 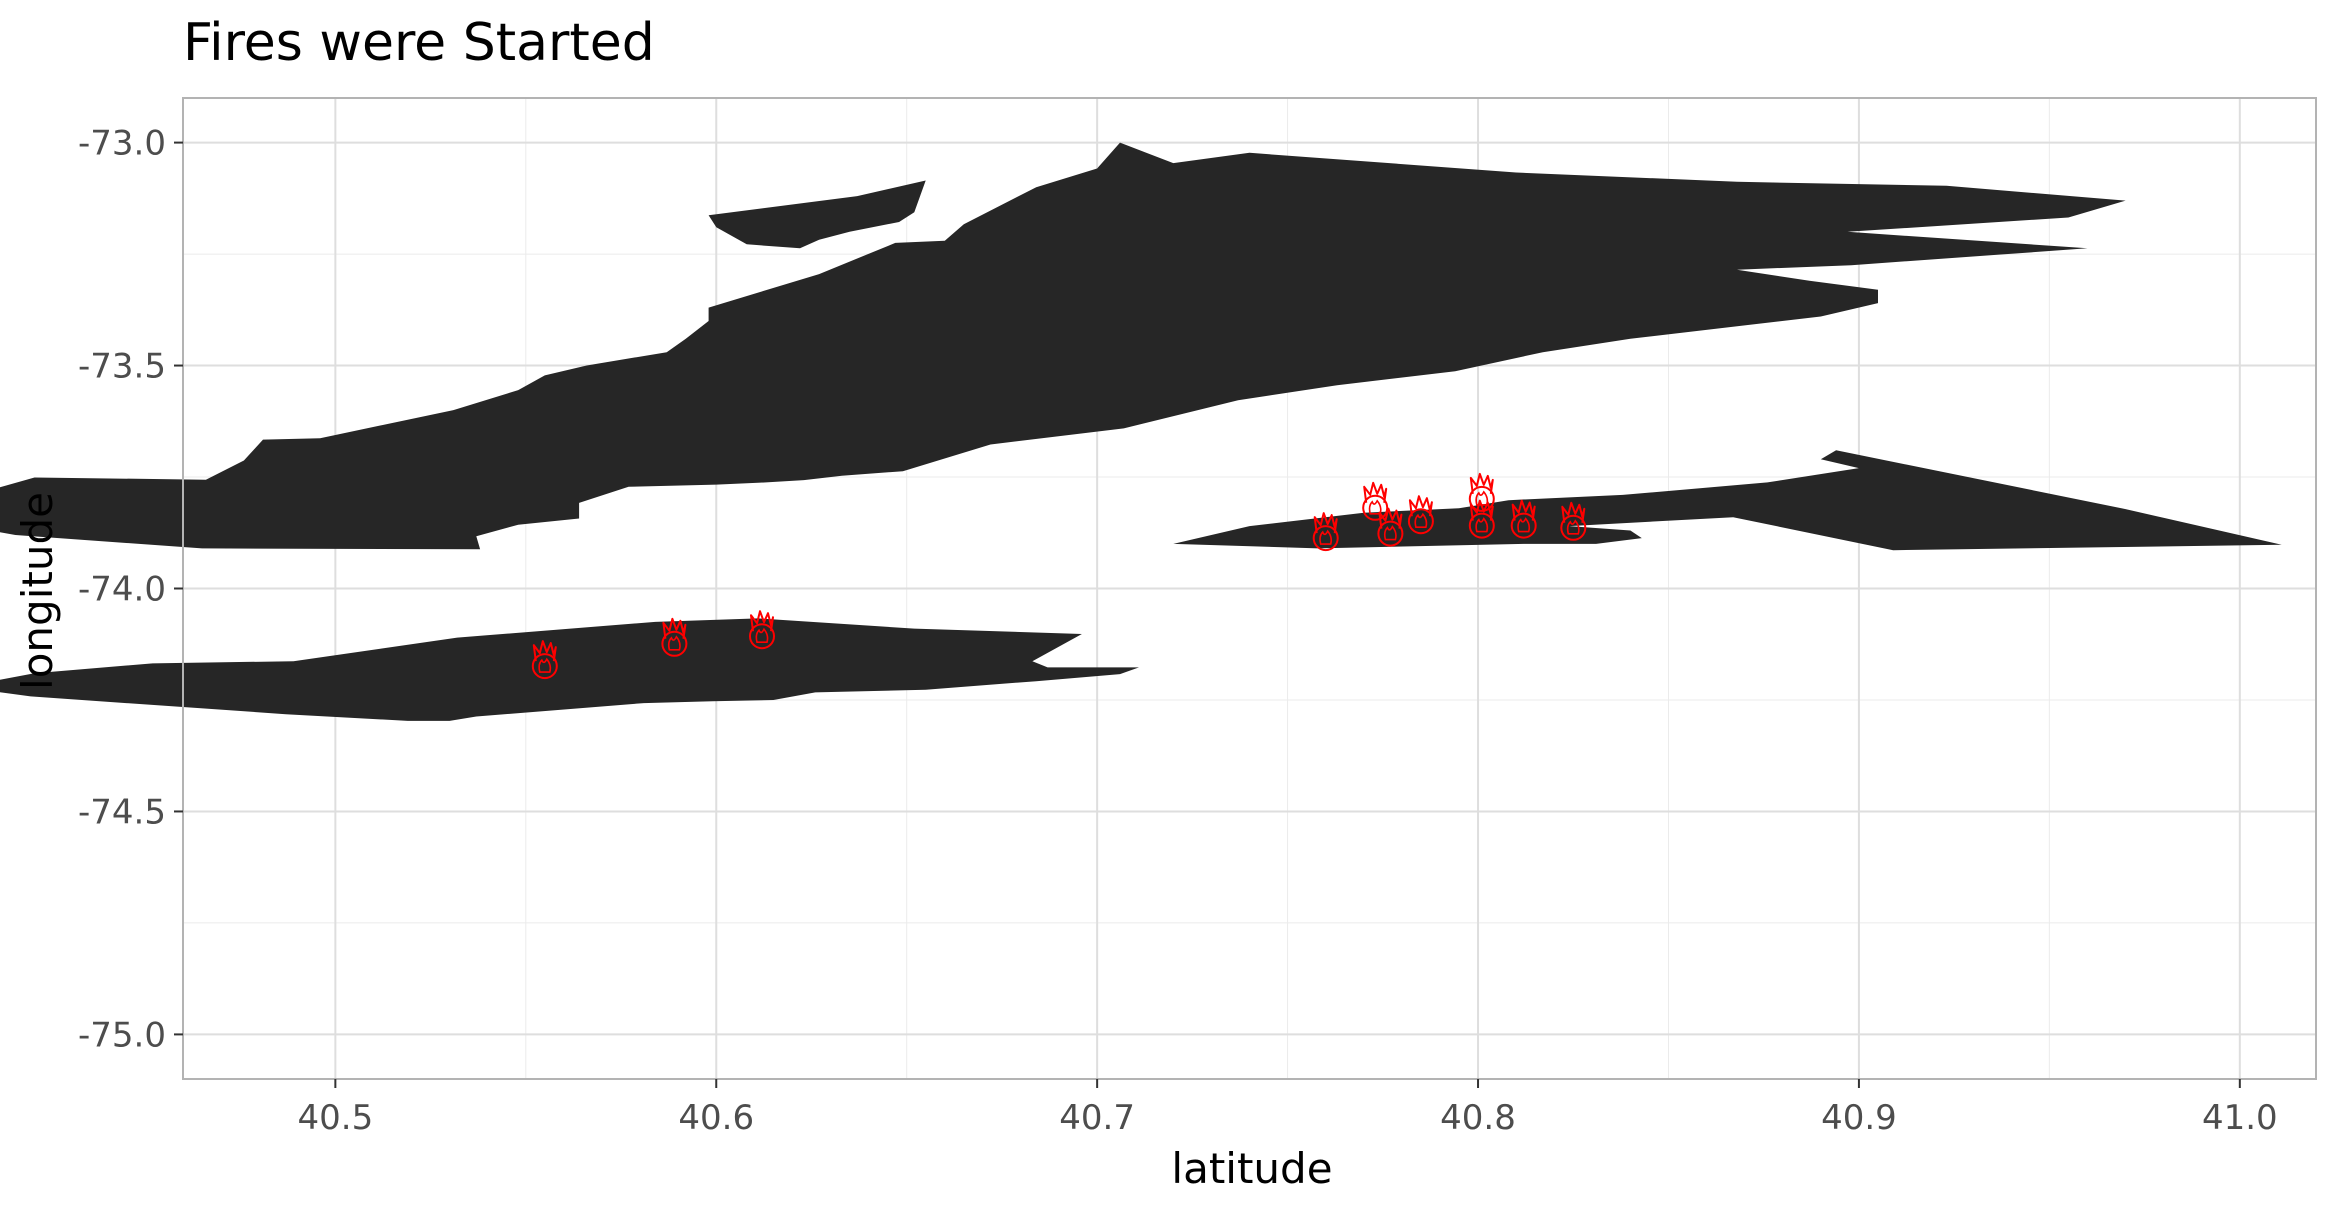 What do you see at coordinates (817, 214) in the screenshot?
I see `land-region-island-north` at bounding box center [817, 214].